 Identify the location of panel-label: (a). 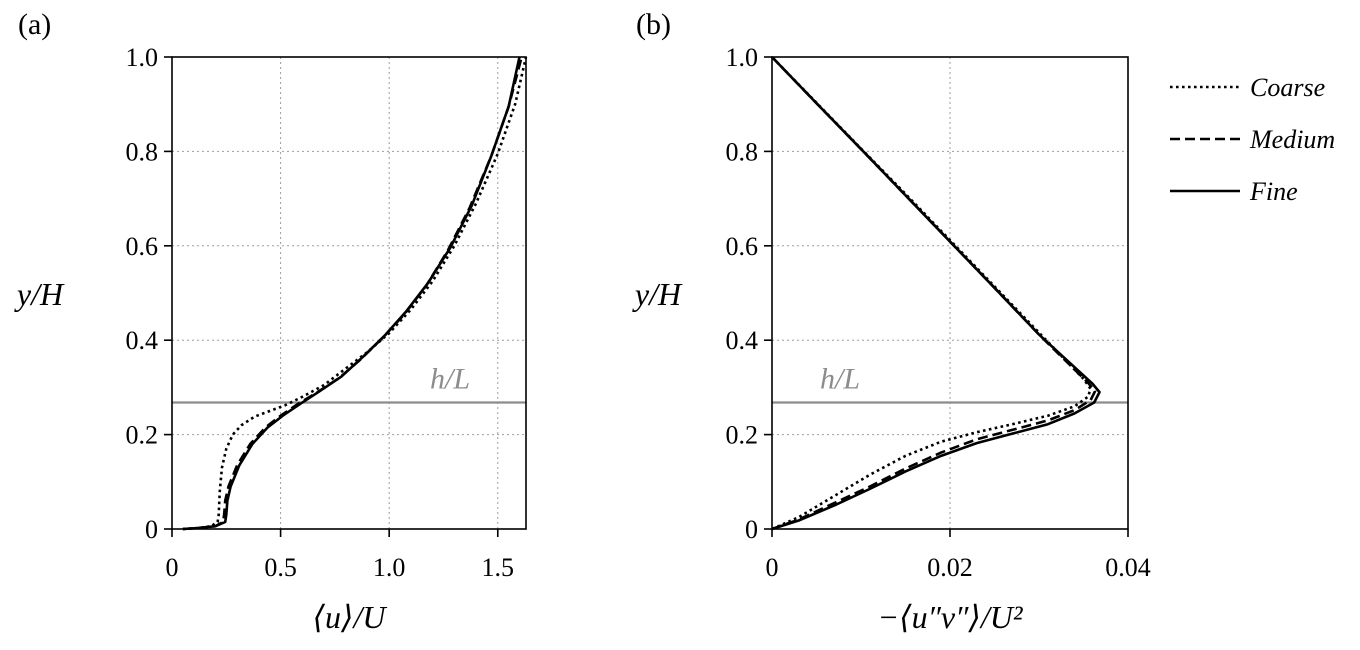
(34, 24).